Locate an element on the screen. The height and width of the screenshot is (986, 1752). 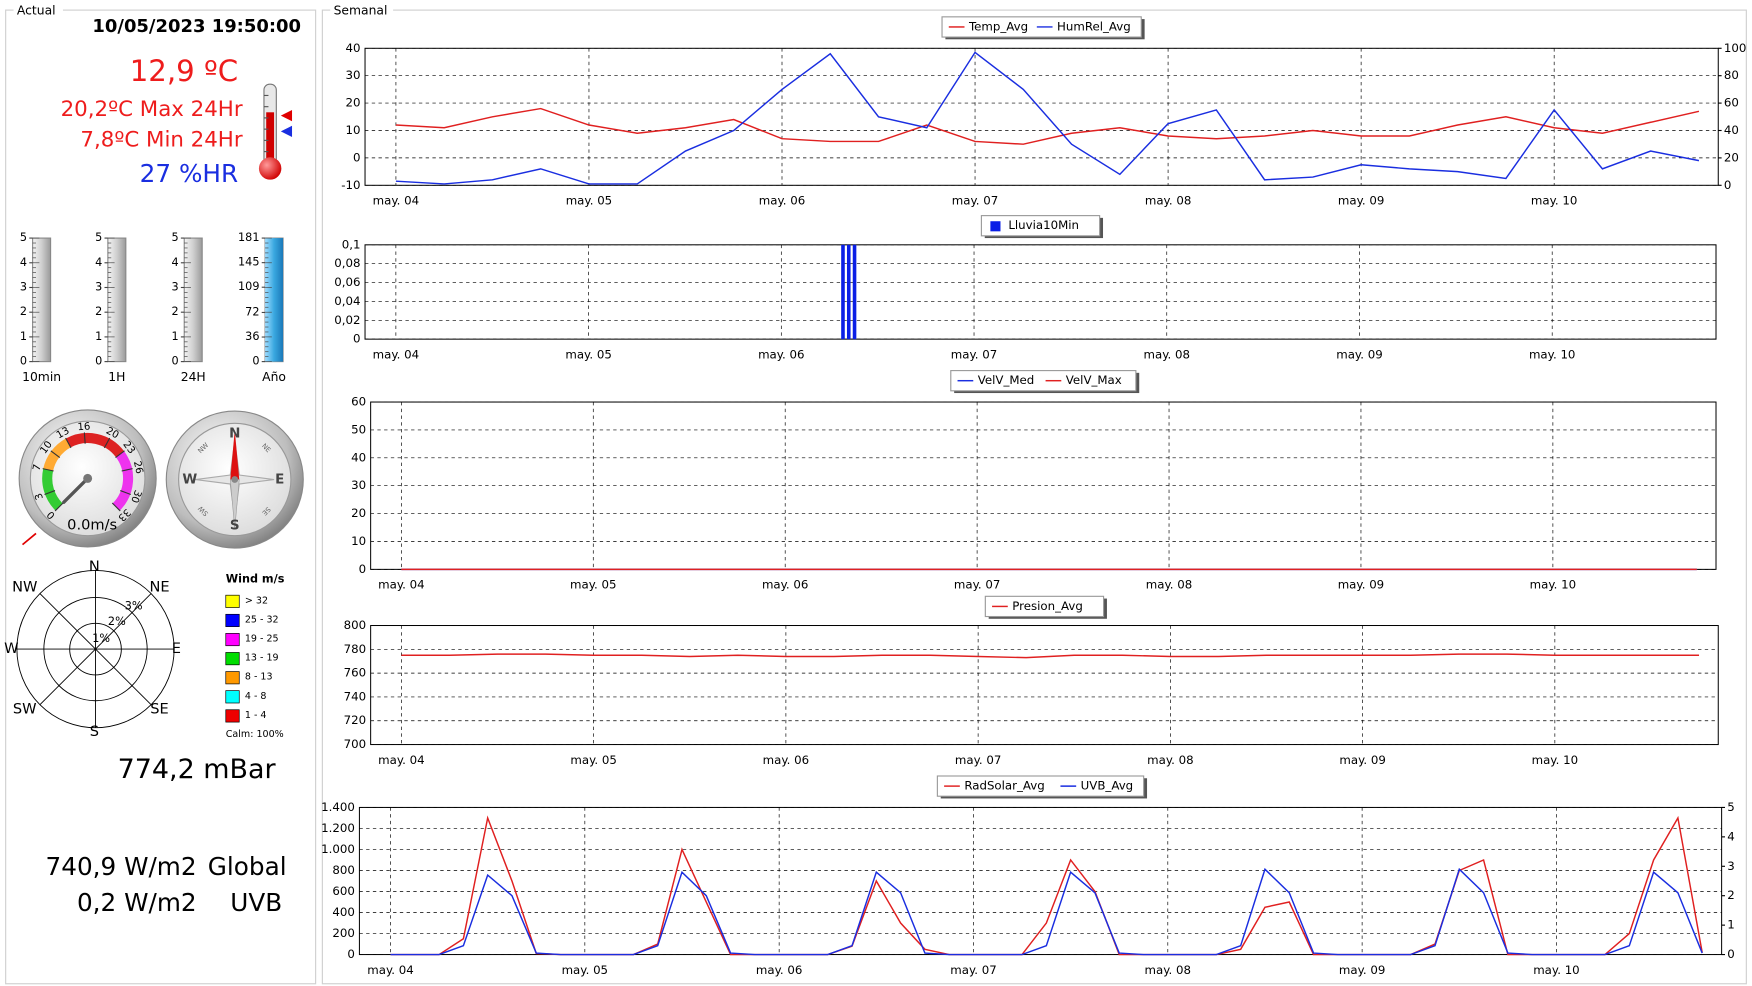
rose-legend-label: 8 - 13 is located at coordinates (259, 677).